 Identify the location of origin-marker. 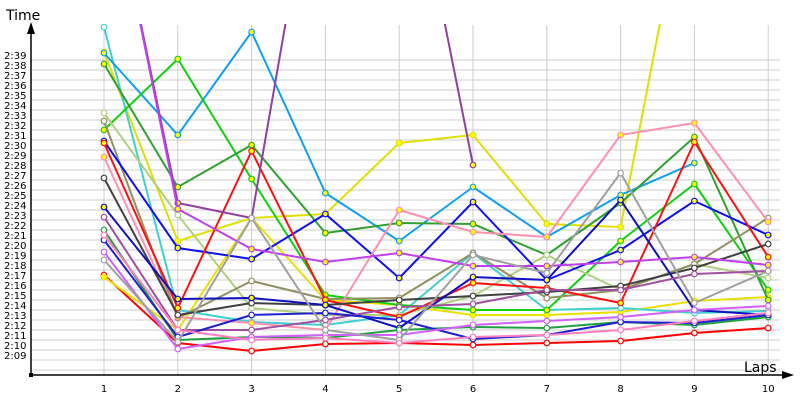
(31, 375).